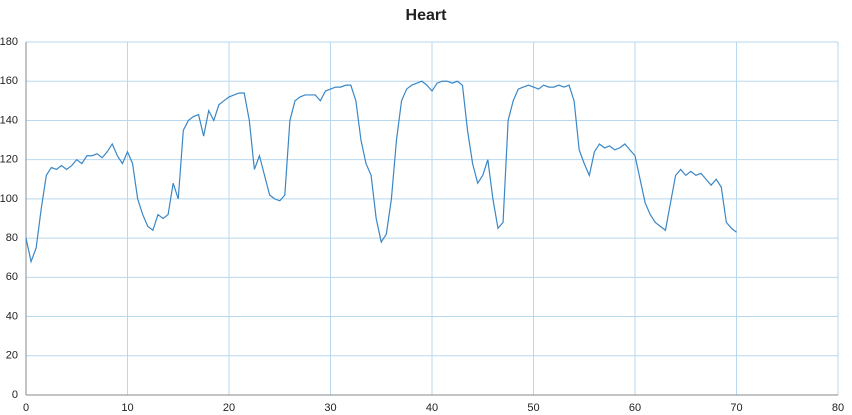  What do you see at coordinates (12, 316) in the screenshot?
I see `y-tick-label: 40` at bounding box center [12, 316].